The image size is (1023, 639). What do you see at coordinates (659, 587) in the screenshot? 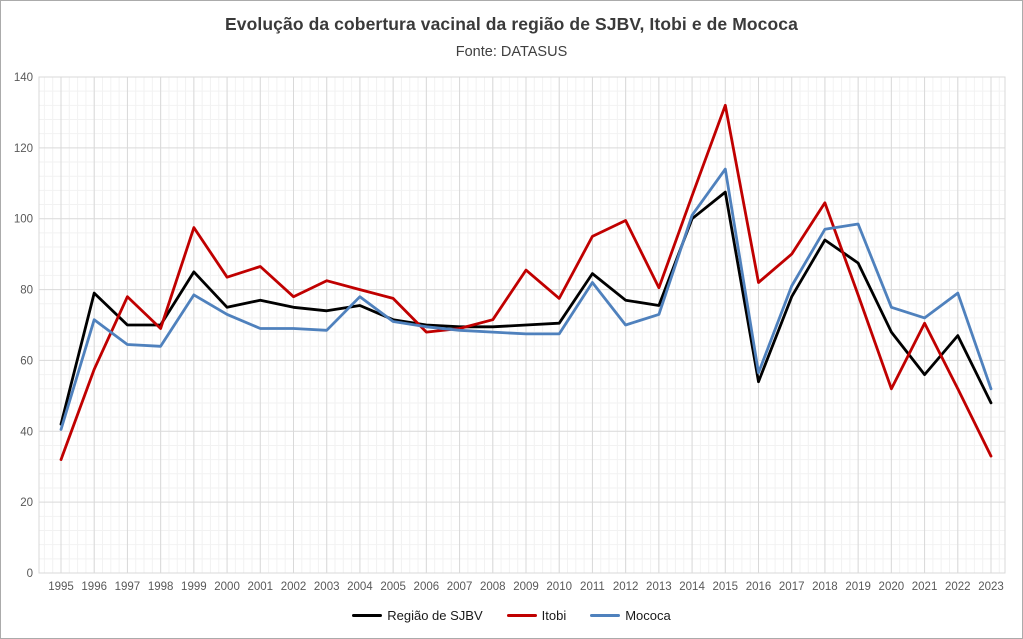
I see `x-axis-tick-label: 2013` at bounding box center [659, 587].